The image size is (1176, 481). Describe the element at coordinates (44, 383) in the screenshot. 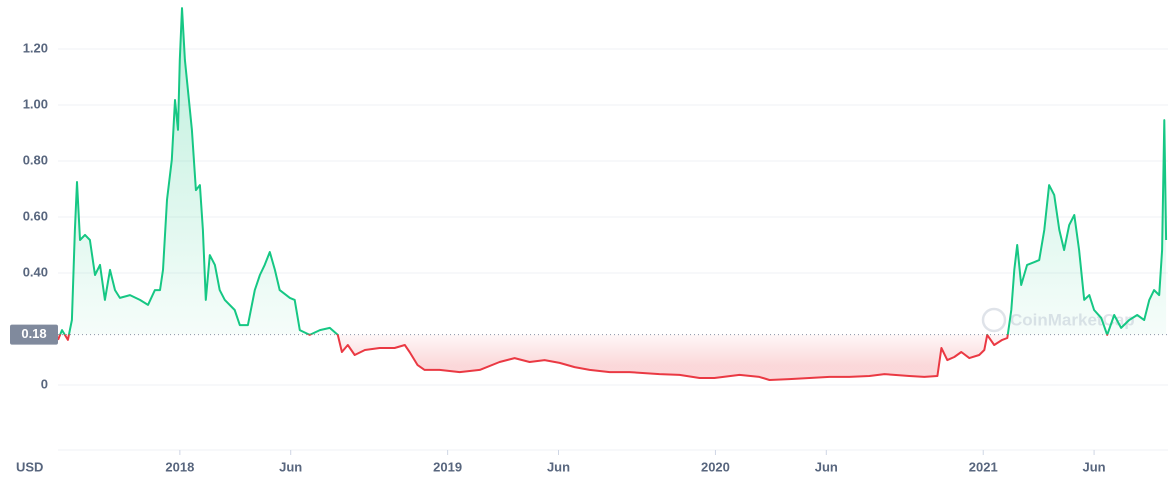

I see `y-tick-label: 0` at that location.